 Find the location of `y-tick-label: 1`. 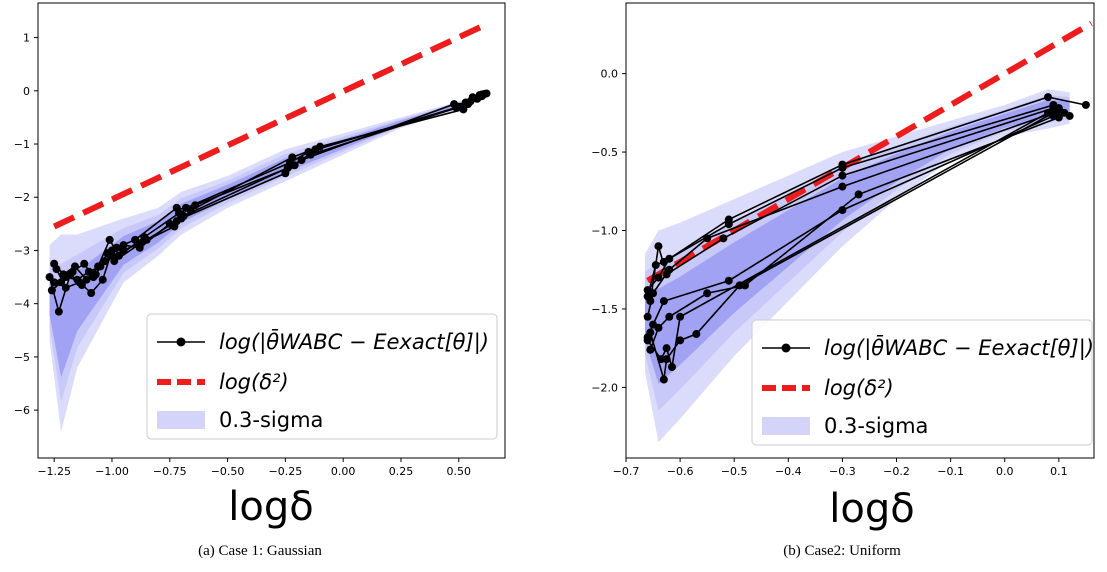

y-tick-label: 1 is located at coordinates (26, 38).